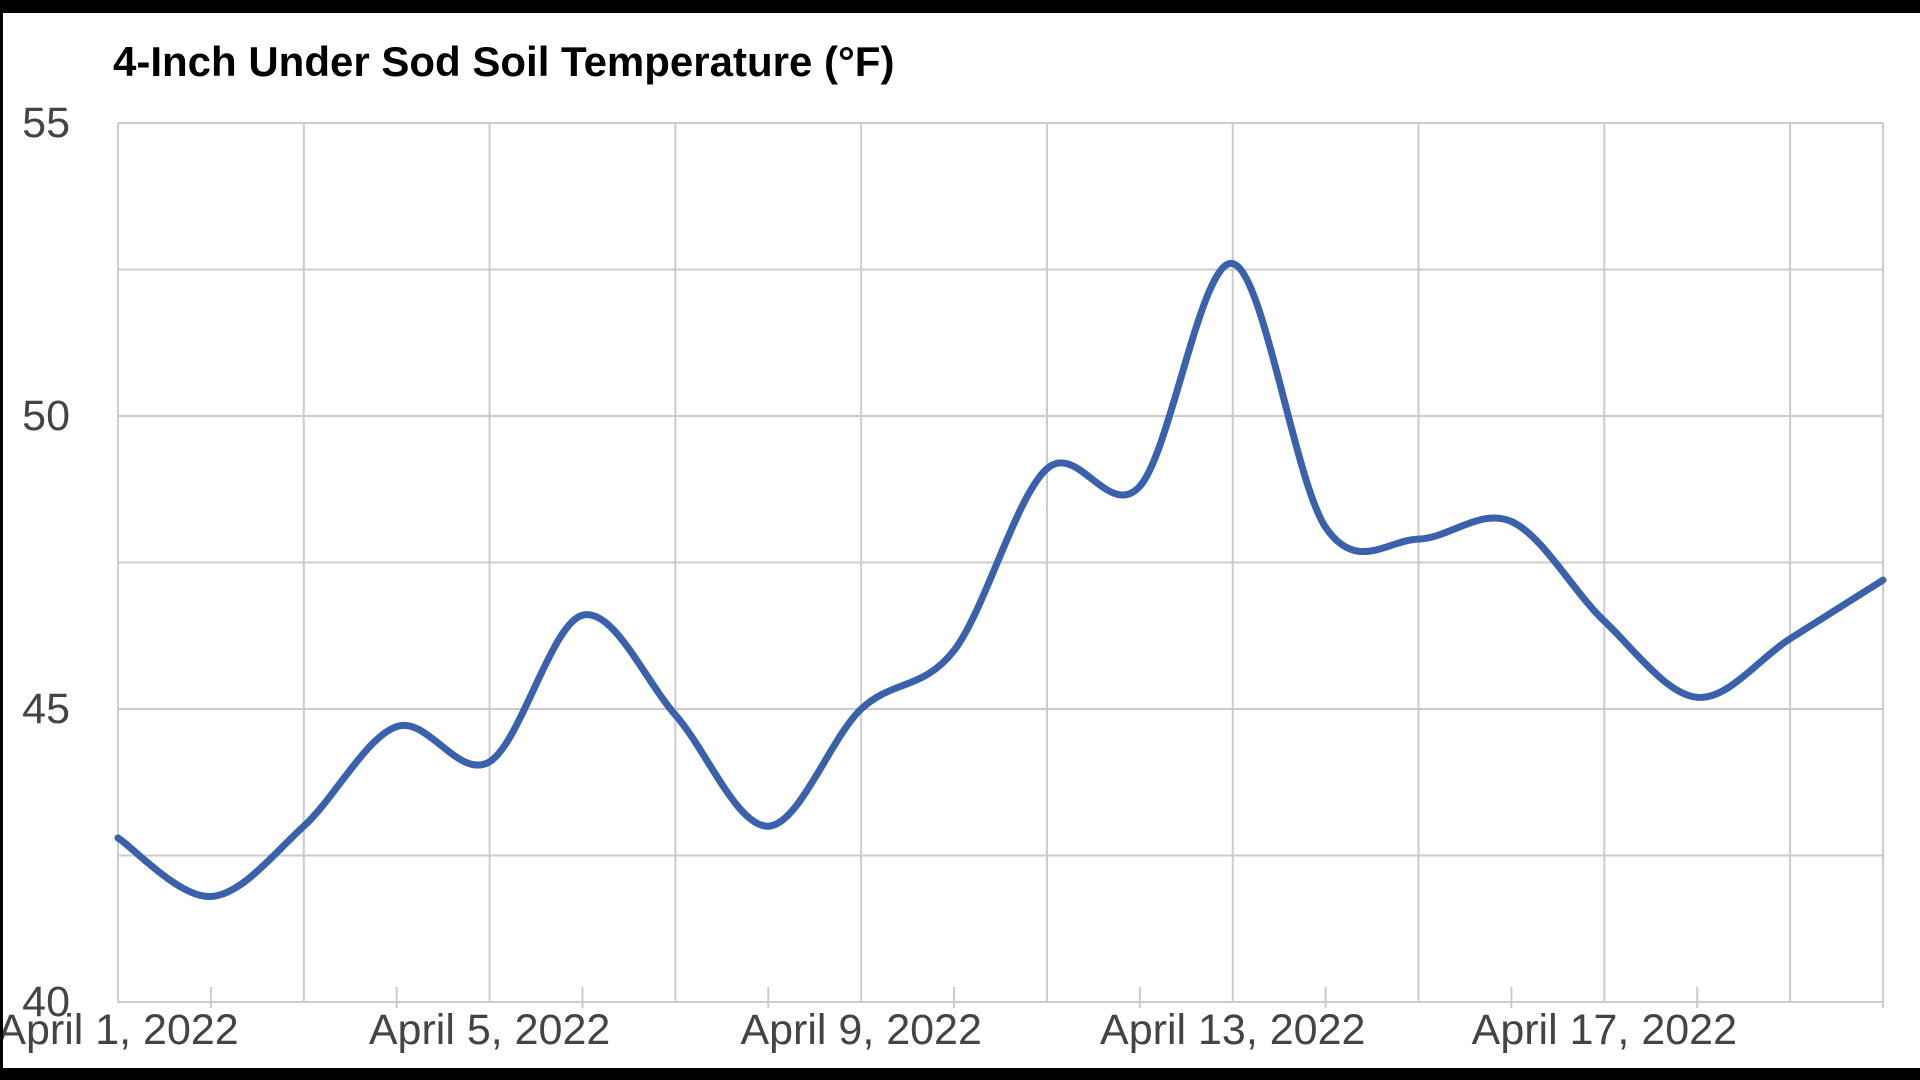  Describe the element at coordinates (1604, 1030) in the screenshot. I see `x-axis-label: April 17, 2022` at that location.